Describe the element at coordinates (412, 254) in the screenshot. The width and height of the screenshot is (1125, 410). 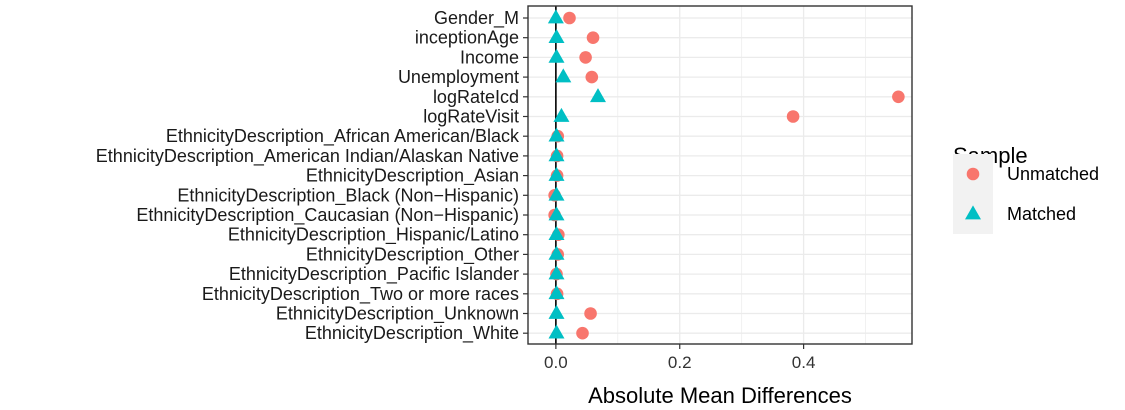
I see `y-axis-label: EthnicityDescription_Other` at that location.